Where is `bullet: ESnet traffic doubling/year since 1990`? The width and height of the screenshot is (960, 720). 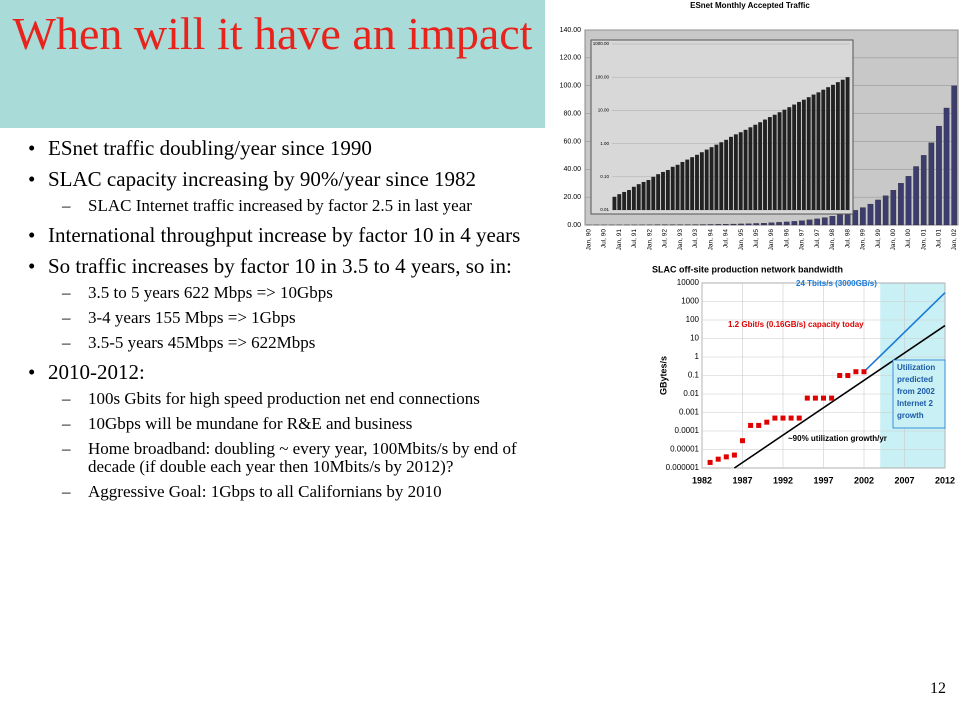 bullet: ESnet traffic doubling/year since 1990 is located at coordinates (289, 148).